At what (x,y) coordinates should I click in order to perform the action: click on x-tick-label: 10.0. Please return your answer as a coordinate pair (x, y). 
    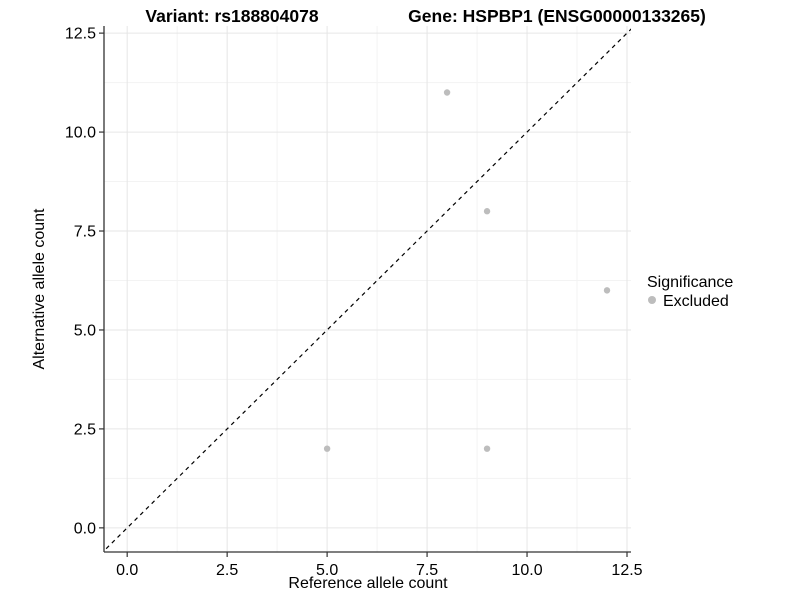
    Looking at the image, I should click on (526, 570).